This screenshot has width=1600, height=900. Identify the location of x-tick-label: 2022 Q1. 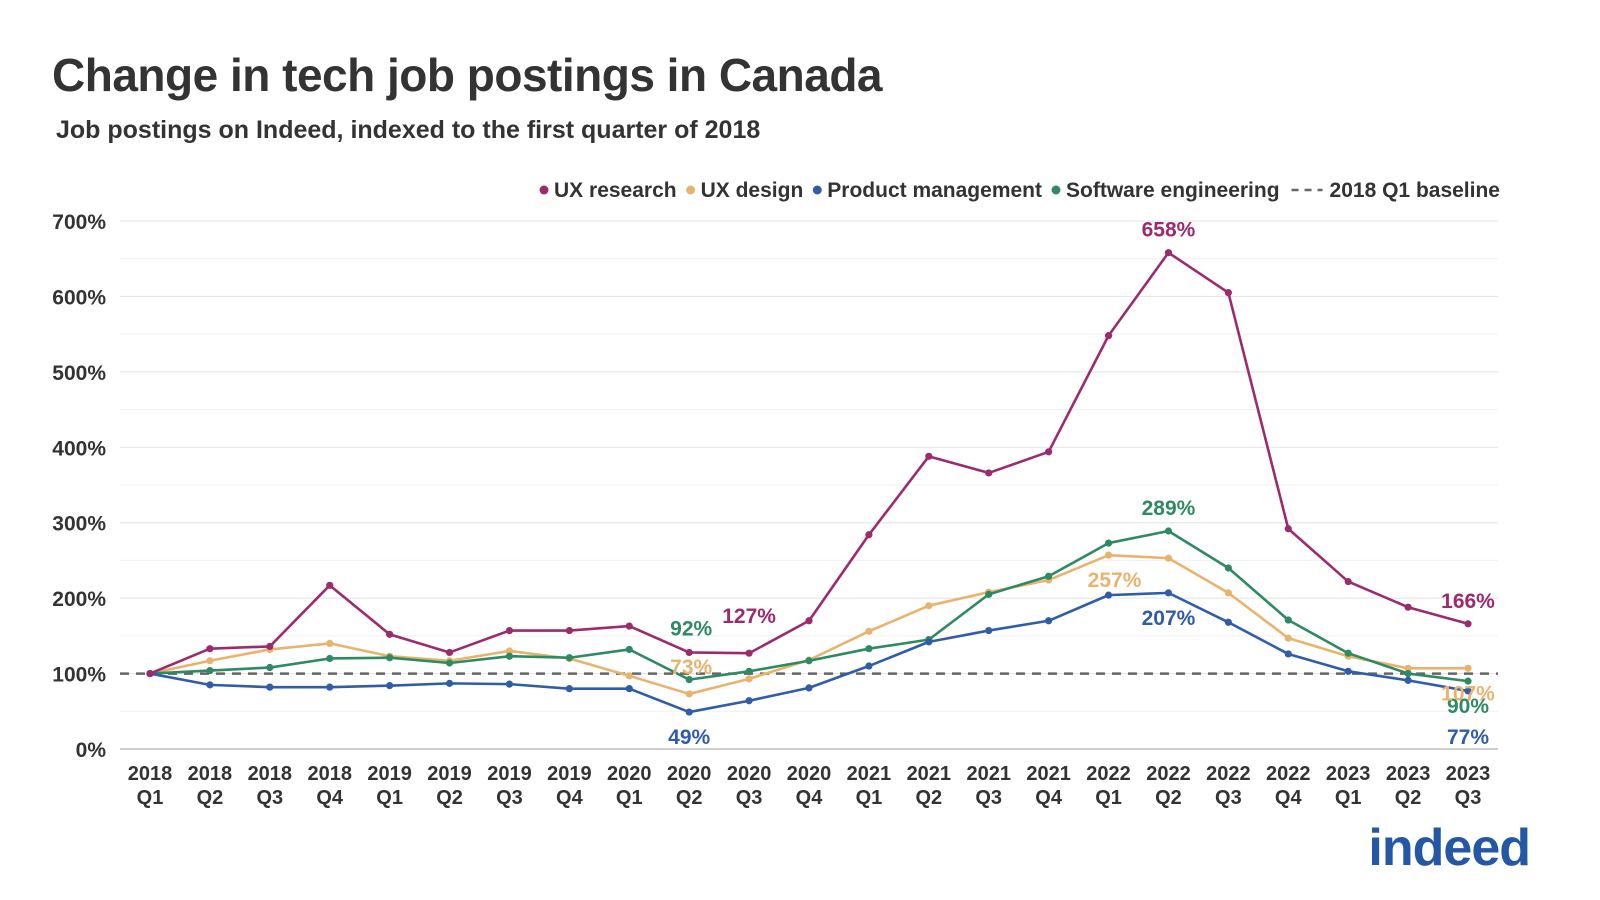
(1108, 786).